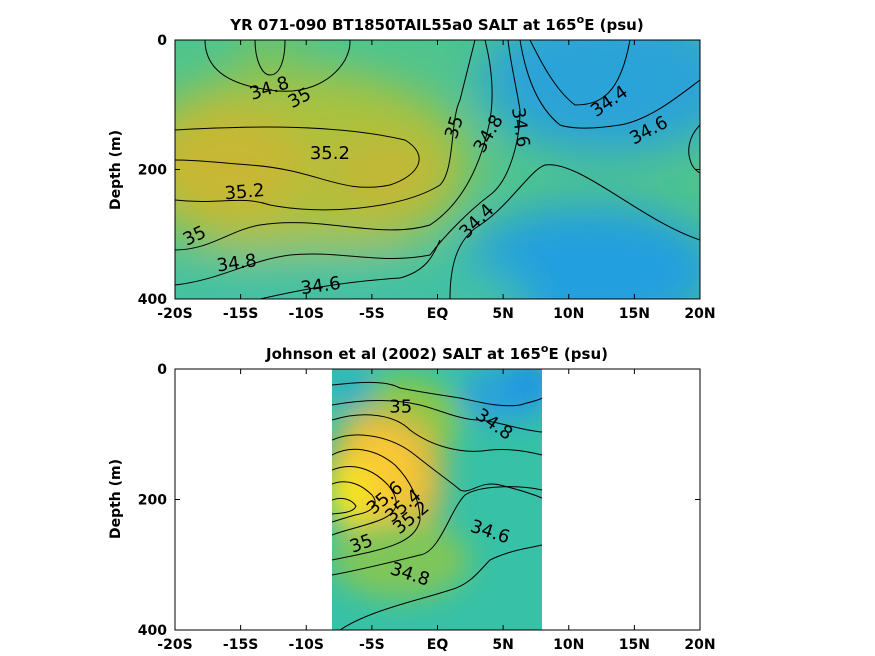 The width and height of the screenshot is (875, 656). What do you see at coordinates (400, 406) in the screenshot?
I see `contour-label: 35` at bounding box center [400, 406].